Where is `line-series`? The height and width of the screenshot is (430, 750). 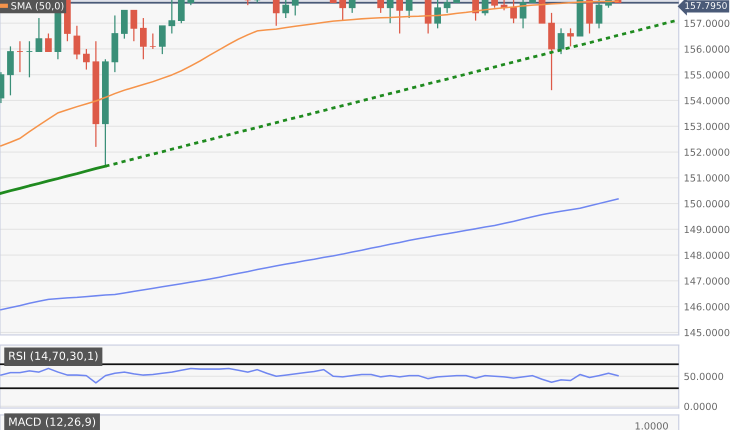
line-series is located at coordinates (309, 376).